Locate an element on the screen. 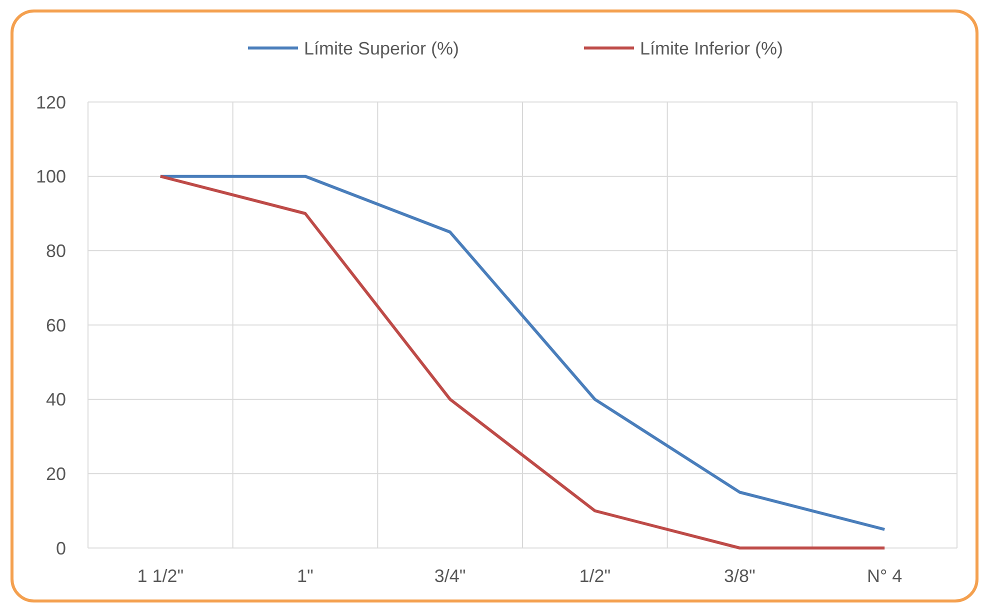 This screenshot has width=981, height=603. x-tick-label: 3/8" is located at coordinates (740, 576).